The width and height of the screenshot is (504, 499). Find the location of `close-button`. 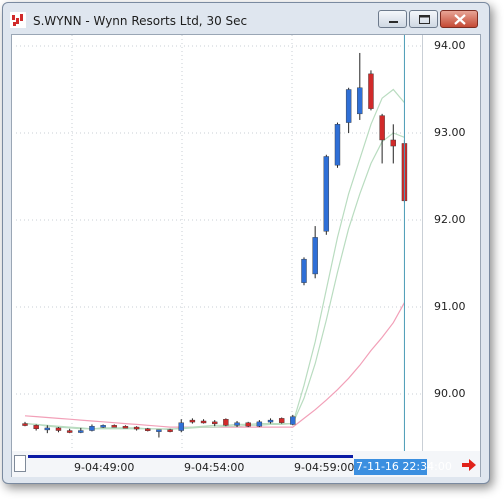

close-button is located at coordinates (459, 19).